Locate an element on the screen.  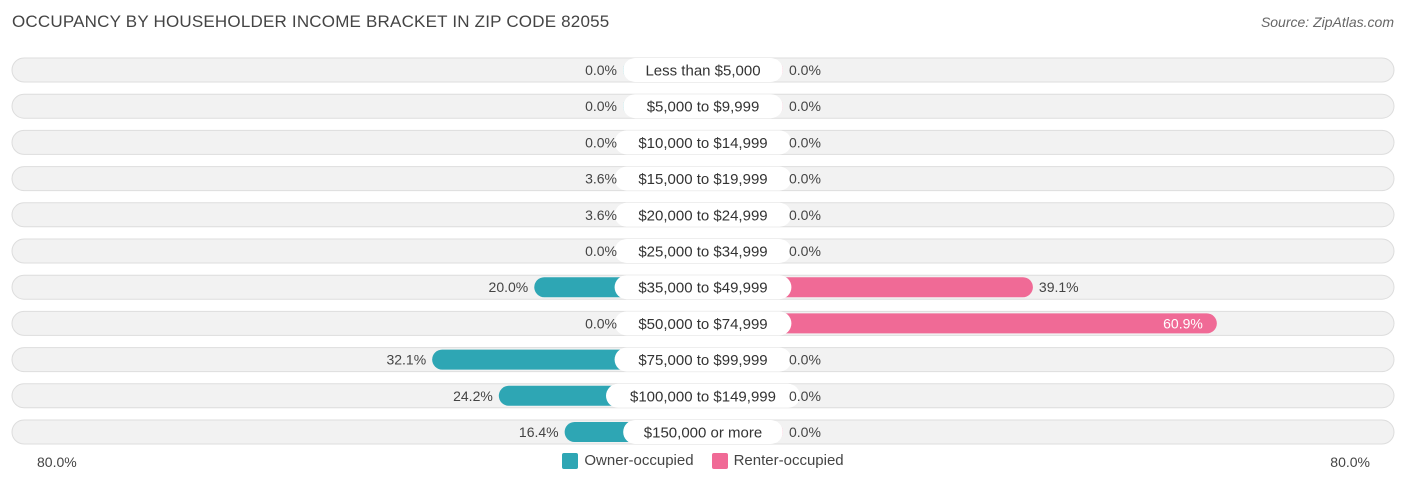
category-label: $100,000 to $149,999 is located at coordinates (703, 396).